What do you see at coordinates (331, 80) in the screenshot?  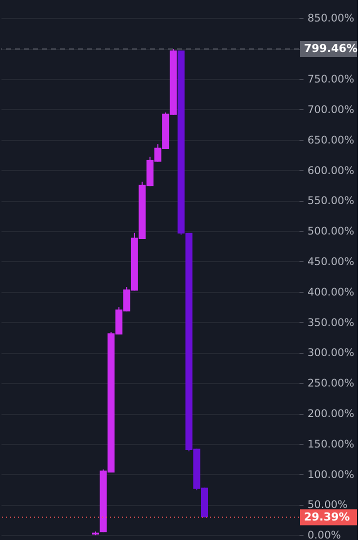 I see `y-tick-label: 750.00%` at bounding box center [331, 80].